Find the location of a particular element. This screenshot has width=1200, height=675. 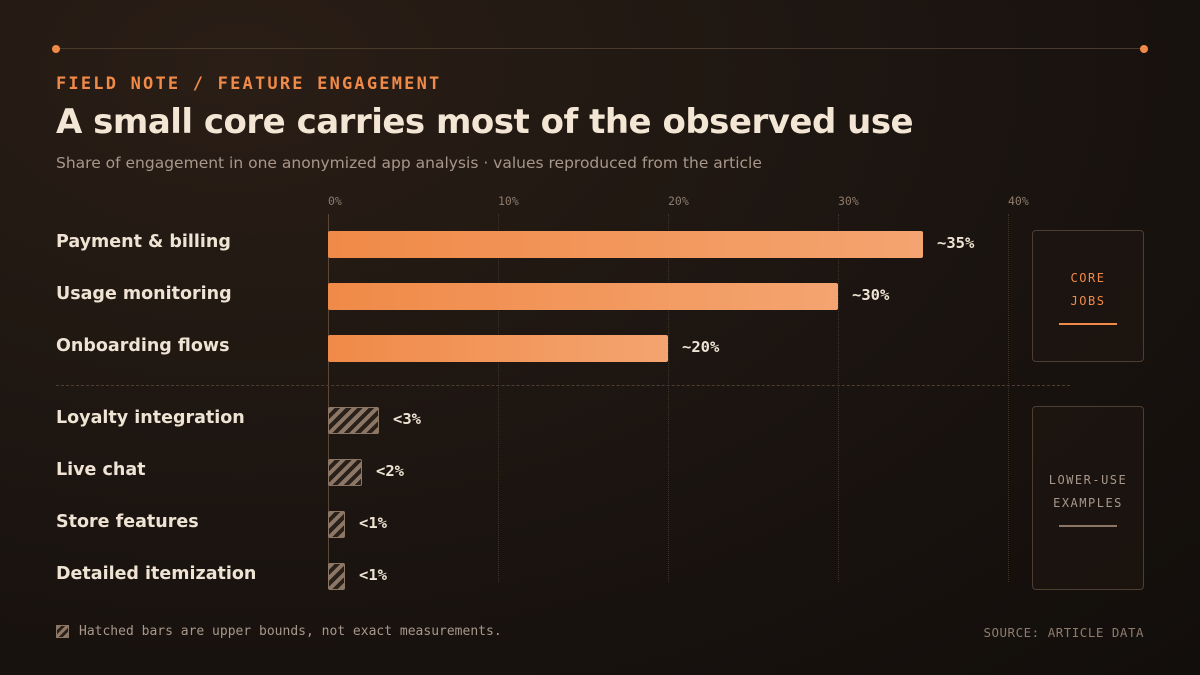

core-jobs-label: CORE JOBS is located at coordinates (1088, 289).